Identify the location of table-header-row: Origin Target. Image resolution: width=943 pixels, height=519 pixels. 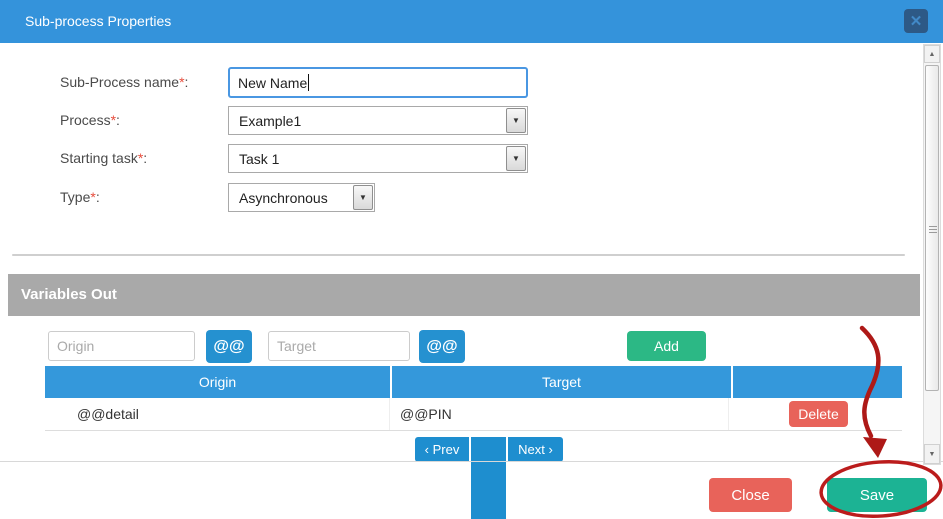
(473, 382).